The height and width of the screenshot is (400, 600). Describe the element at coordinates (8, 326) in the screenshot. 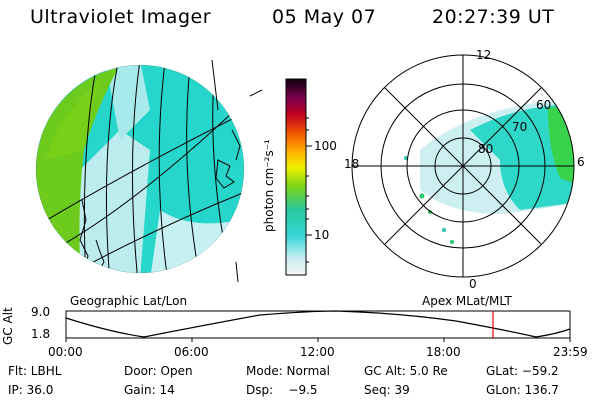

I see `altitude-axis-label: GC Alt` at that location.